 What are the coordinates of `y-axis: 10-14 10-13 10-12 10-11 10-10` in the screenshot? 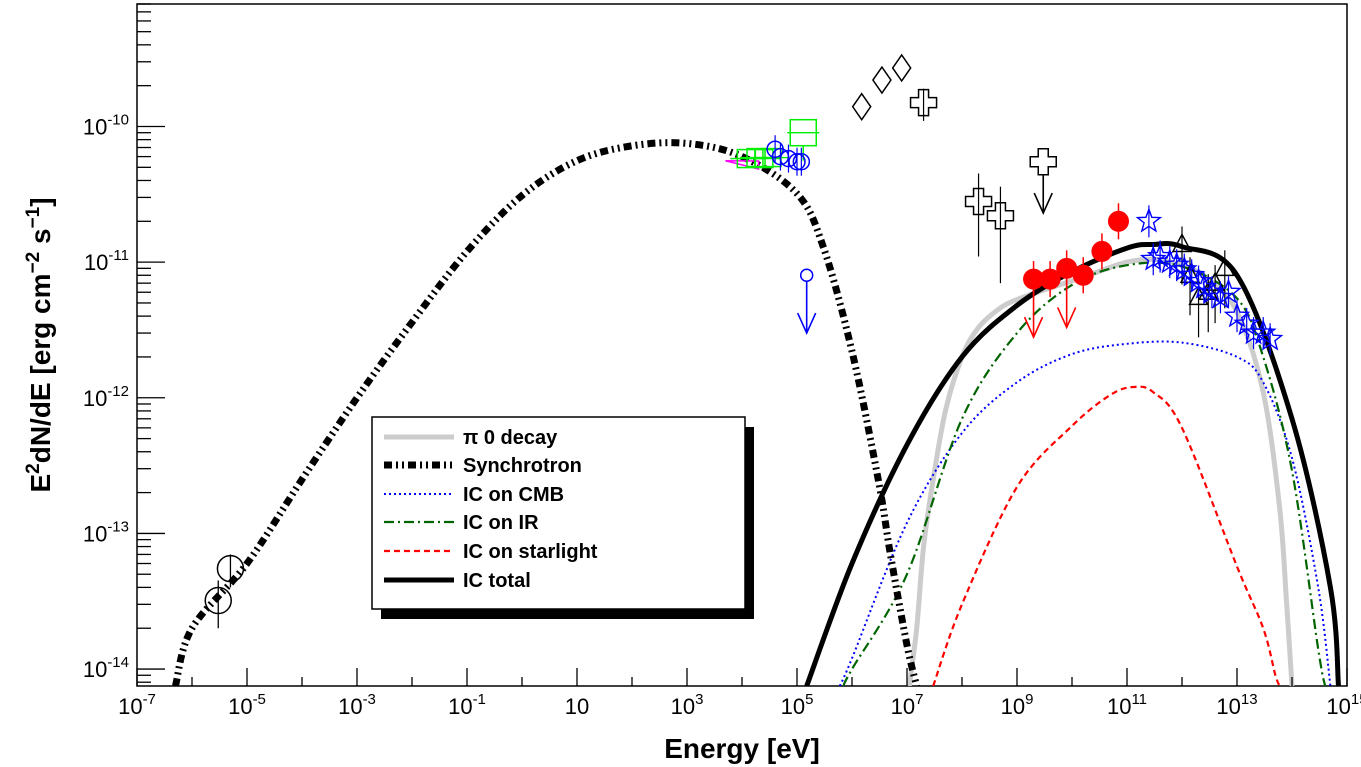 It's located at (124, 343).